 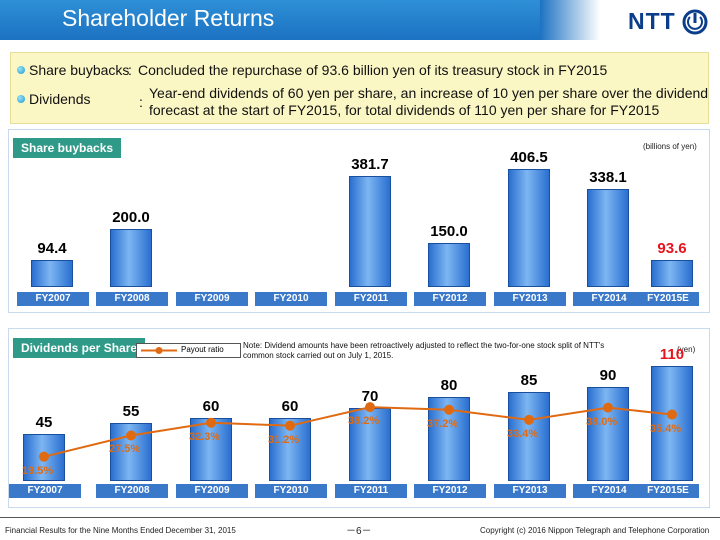 I want to click on dividend-category-label: FY2010, so click(x=291, y=491).